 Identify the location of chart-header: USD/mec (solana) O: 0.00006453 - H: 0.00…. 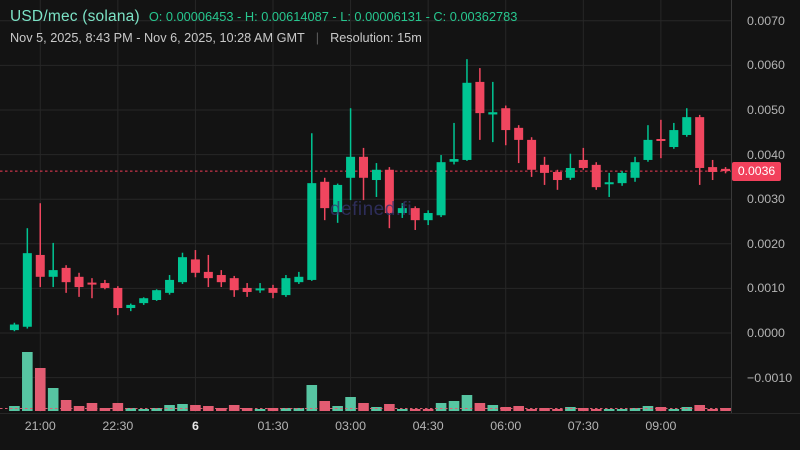
(263, 26).